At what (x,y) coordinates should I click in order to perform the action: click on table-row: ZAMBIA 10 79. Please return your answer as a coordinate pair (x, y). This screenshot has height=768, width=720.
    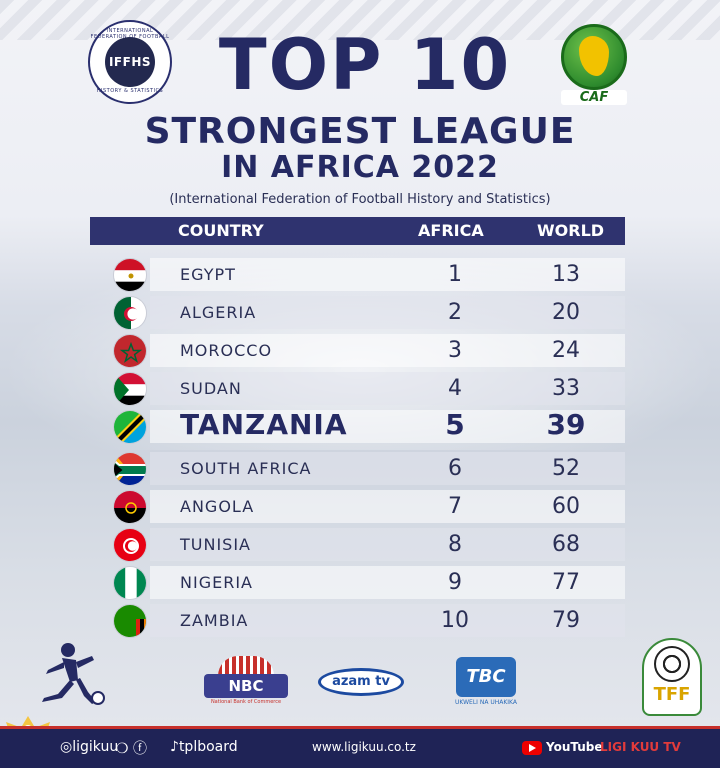
    Looking at the image, I should click on (360, 621).